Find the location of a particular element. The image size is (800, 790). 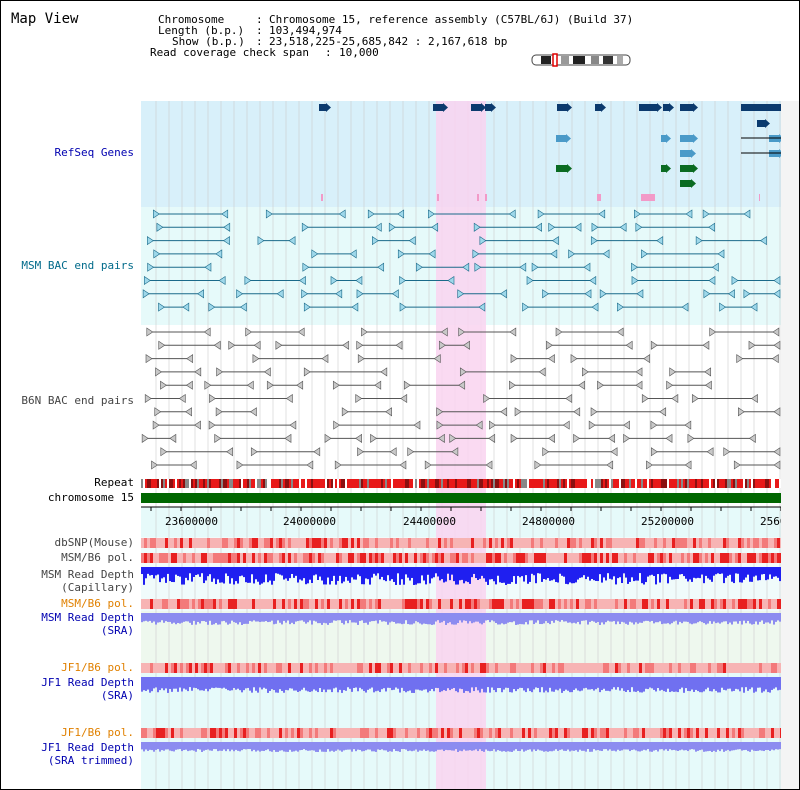

b6n-bac-pairs is located at coordinates (461, 398).